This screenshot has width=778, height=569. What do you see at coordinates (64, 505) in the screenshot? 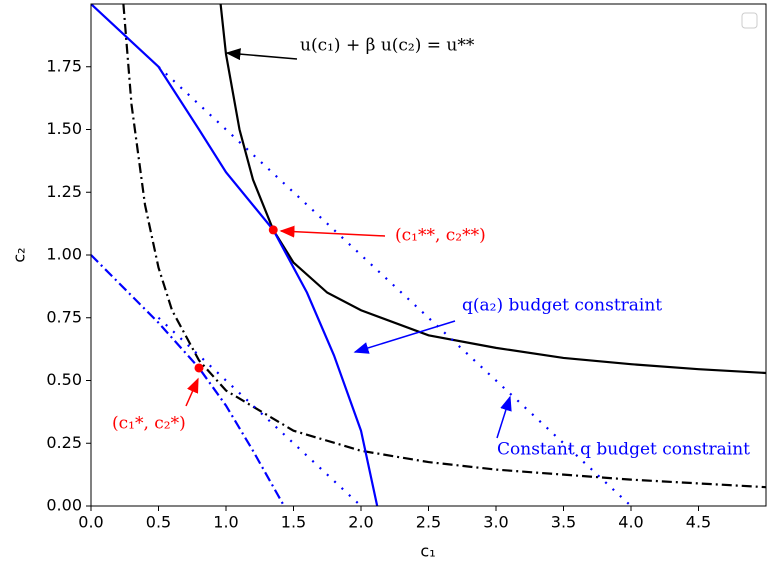
I see `y-tick-label: 0.00` at bounding box center [64, 505].